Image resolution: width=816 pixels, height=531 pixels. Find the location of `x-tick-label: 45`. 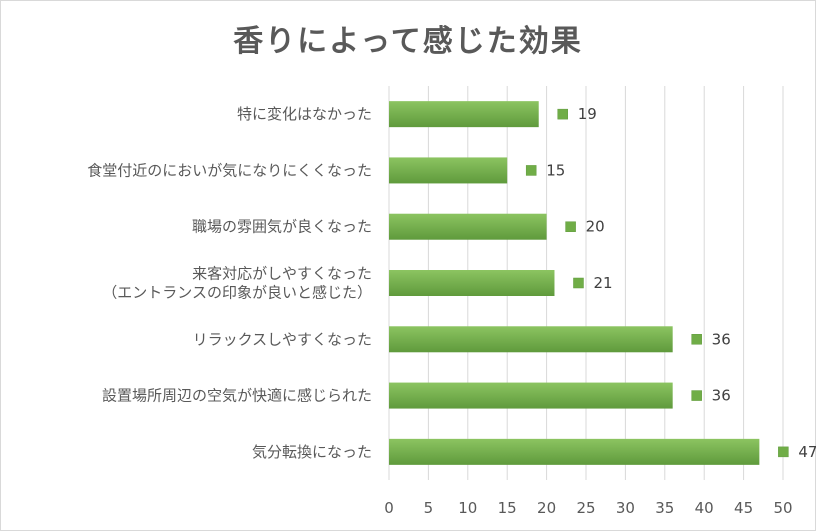

x-tick-label: 45 is located at coordinates (743, 508).